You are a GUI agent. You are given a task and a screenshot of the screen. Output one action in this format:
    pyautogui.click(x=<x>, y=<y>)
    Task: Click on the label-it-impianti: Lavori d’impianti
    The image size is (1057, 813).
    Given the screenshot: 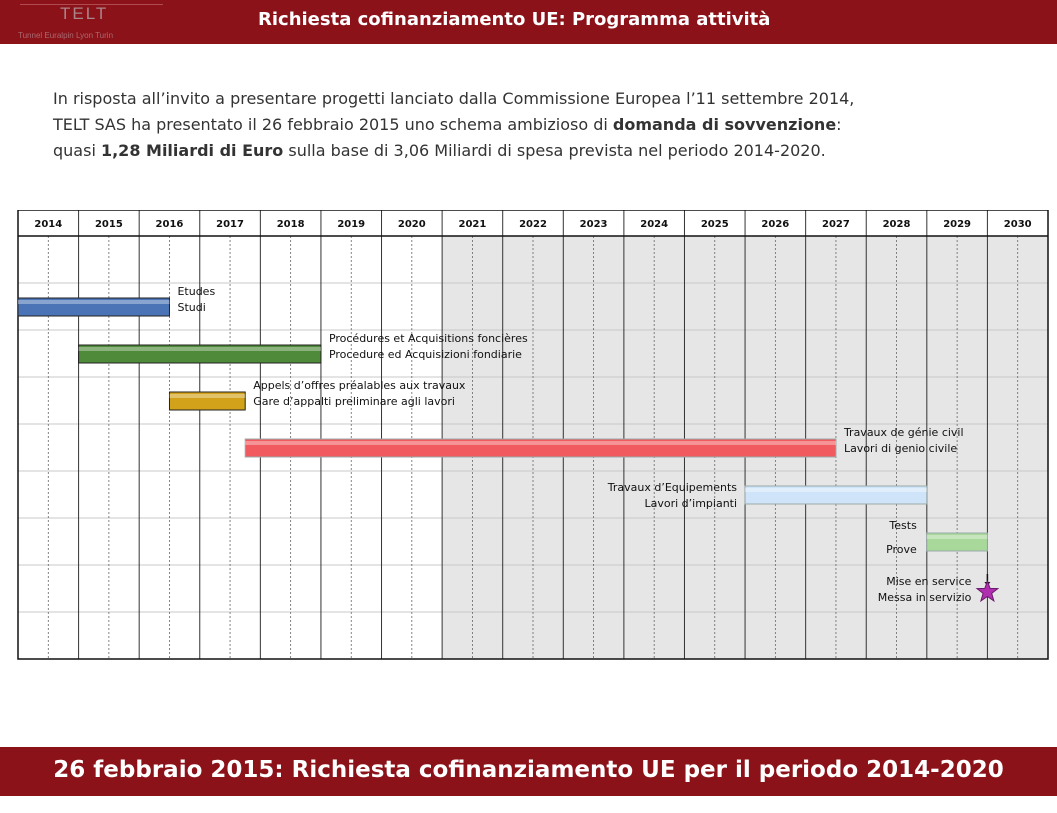 What is the action you would take?
    pyautogui.click(x=690, y=503)
    